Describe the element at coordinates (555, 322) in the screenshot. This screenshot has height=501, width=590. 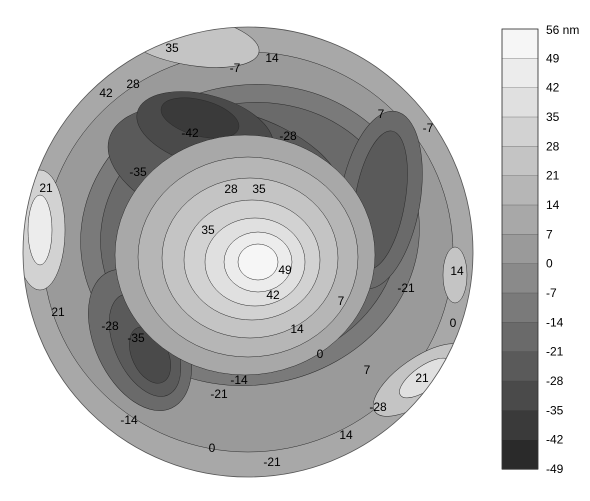
I see `colorbar-tick-label: -14` at that location.